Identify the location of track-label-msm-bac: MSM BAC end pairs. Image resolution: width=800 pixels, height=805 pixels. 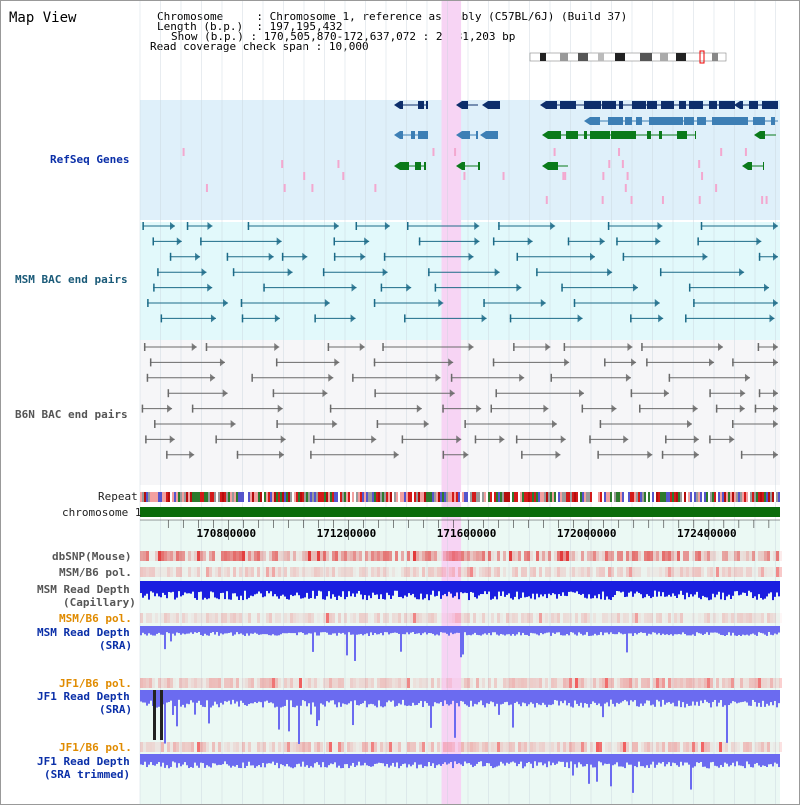
(71, 279).